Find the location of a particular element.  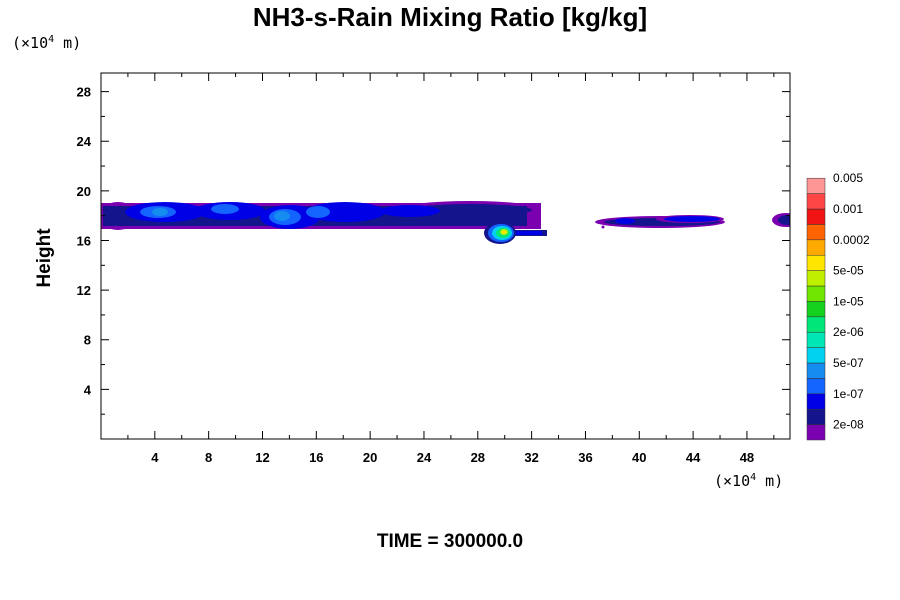

plot-area is located at coordinates (445, 222).